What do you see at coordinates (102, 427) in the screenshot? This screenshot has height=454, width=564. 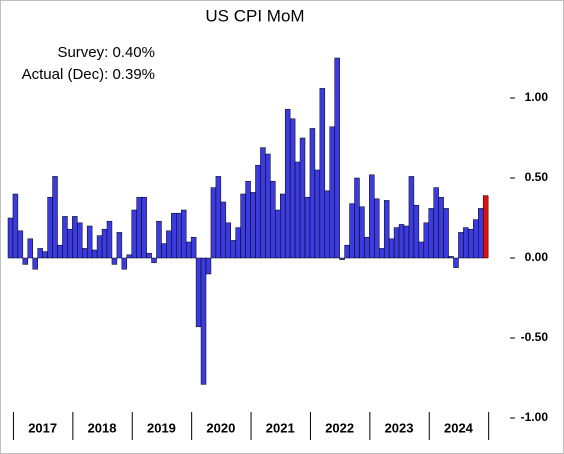 I see `x-tick-label: 2018` at bounding box center [102, 427].